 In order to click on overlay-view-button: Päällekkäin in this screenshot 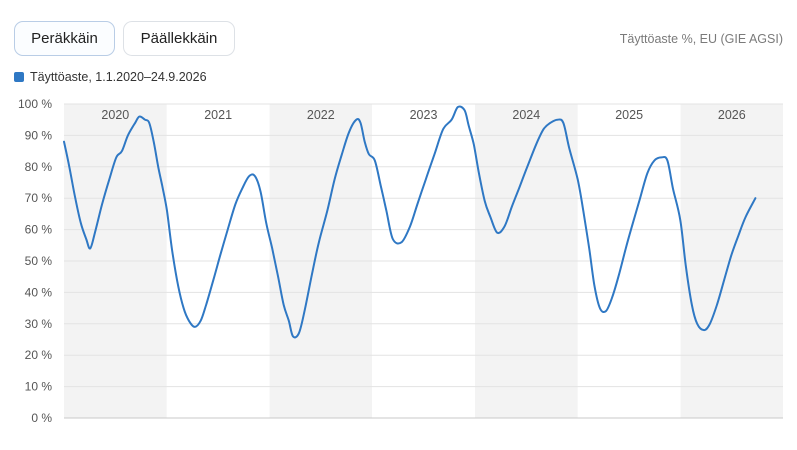, I will do `click(179, 38)`.